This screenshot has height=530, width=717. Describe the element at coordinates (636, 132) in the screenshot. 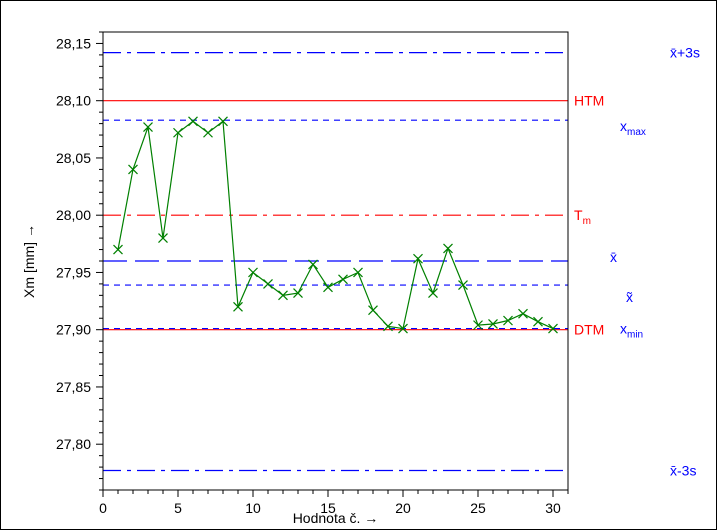

I see `ref-label-sub: max` at that location.